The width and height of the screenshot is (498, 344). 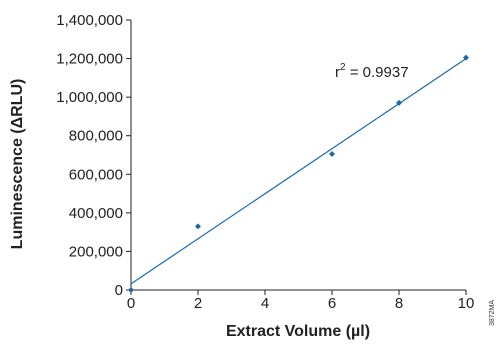 I want to click on y-tick-label: 1,400,000, so click(x=89, y=20).